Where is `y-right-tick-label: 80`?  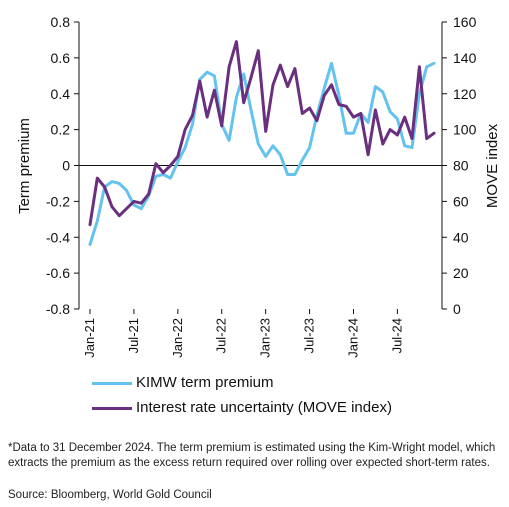
y-right-tick-label: 80 is located at coordinates (461, 166).